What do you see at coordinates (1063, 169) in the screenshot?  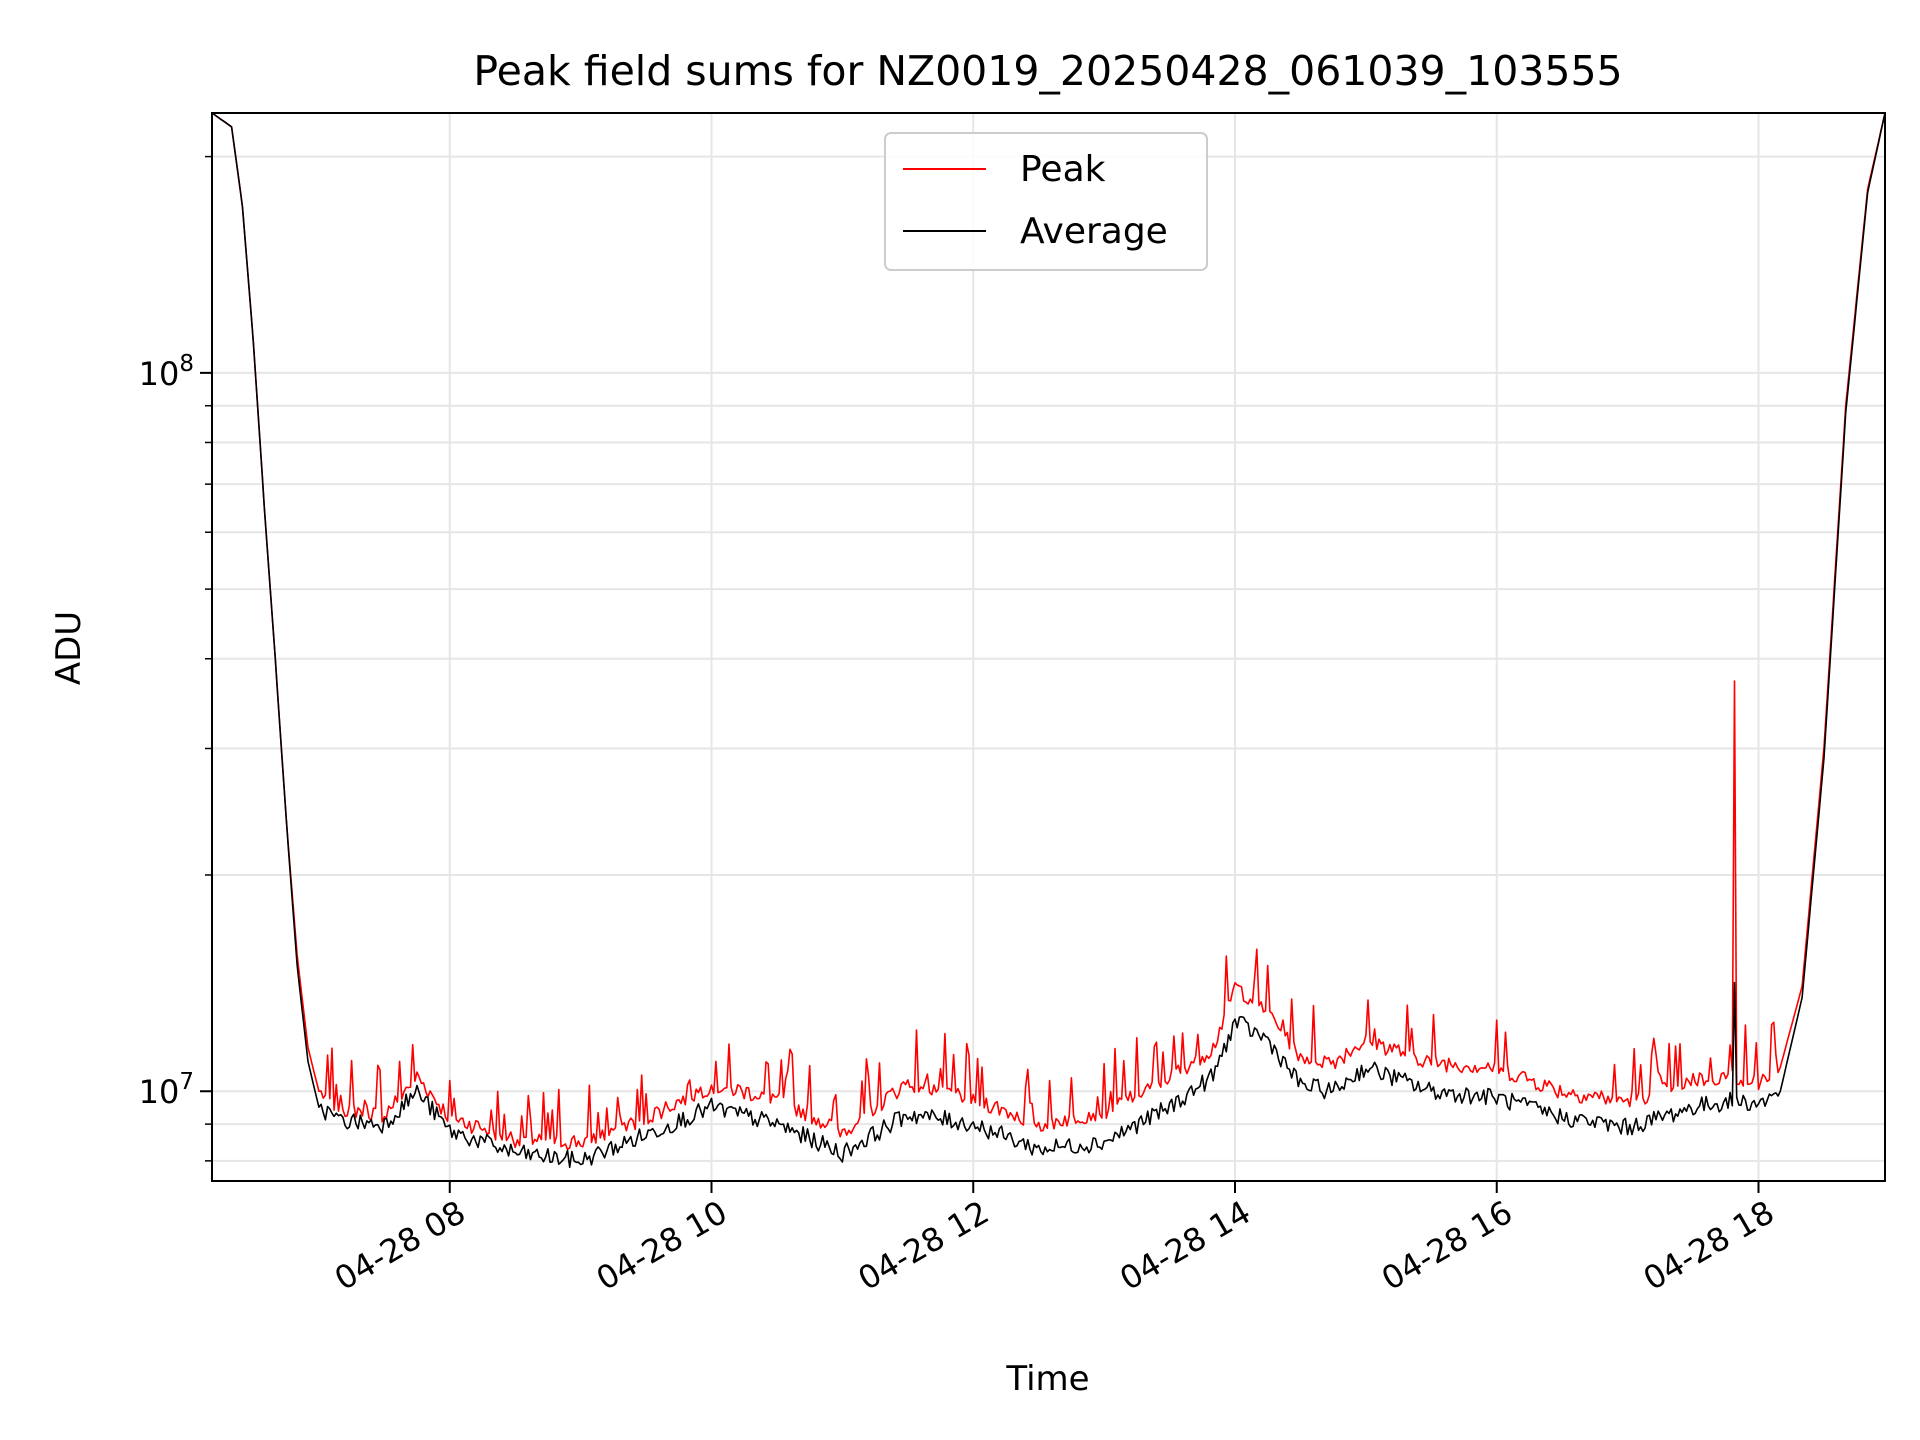 I see `legend-label-peak: Peak` at bounding box center [1063, 169].